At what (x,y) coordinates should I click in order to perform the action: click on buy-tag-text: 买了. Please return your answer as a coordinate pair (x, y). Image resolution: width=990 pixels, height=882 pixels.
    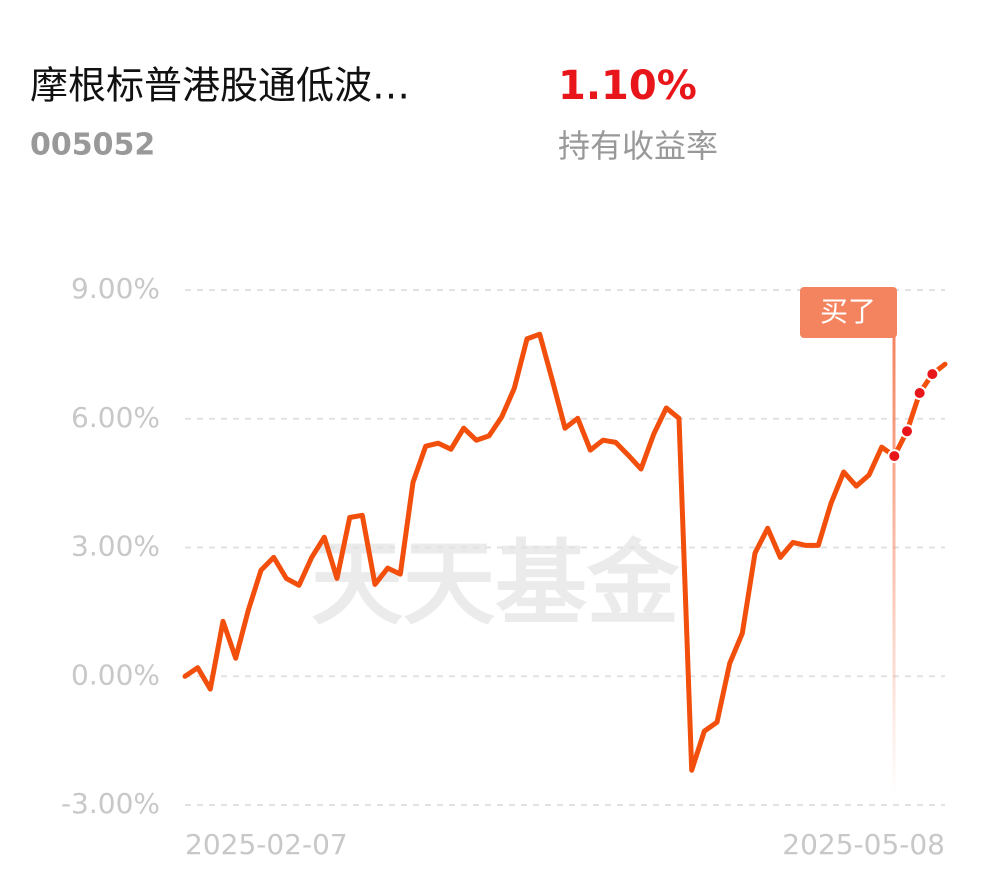
    Looking at the image, I should click on (848, 311).